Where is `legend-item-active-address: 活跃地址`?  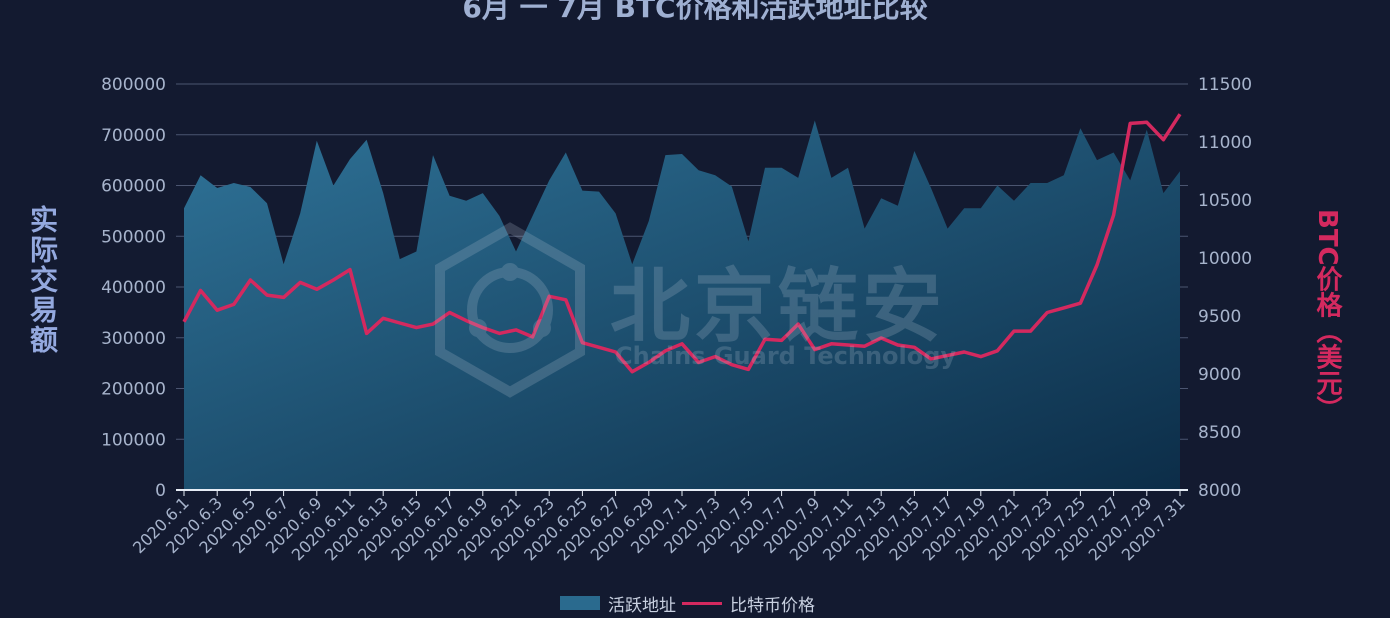 legend-item-active-address: 活跃地址 is located at coordinates (642, 605).